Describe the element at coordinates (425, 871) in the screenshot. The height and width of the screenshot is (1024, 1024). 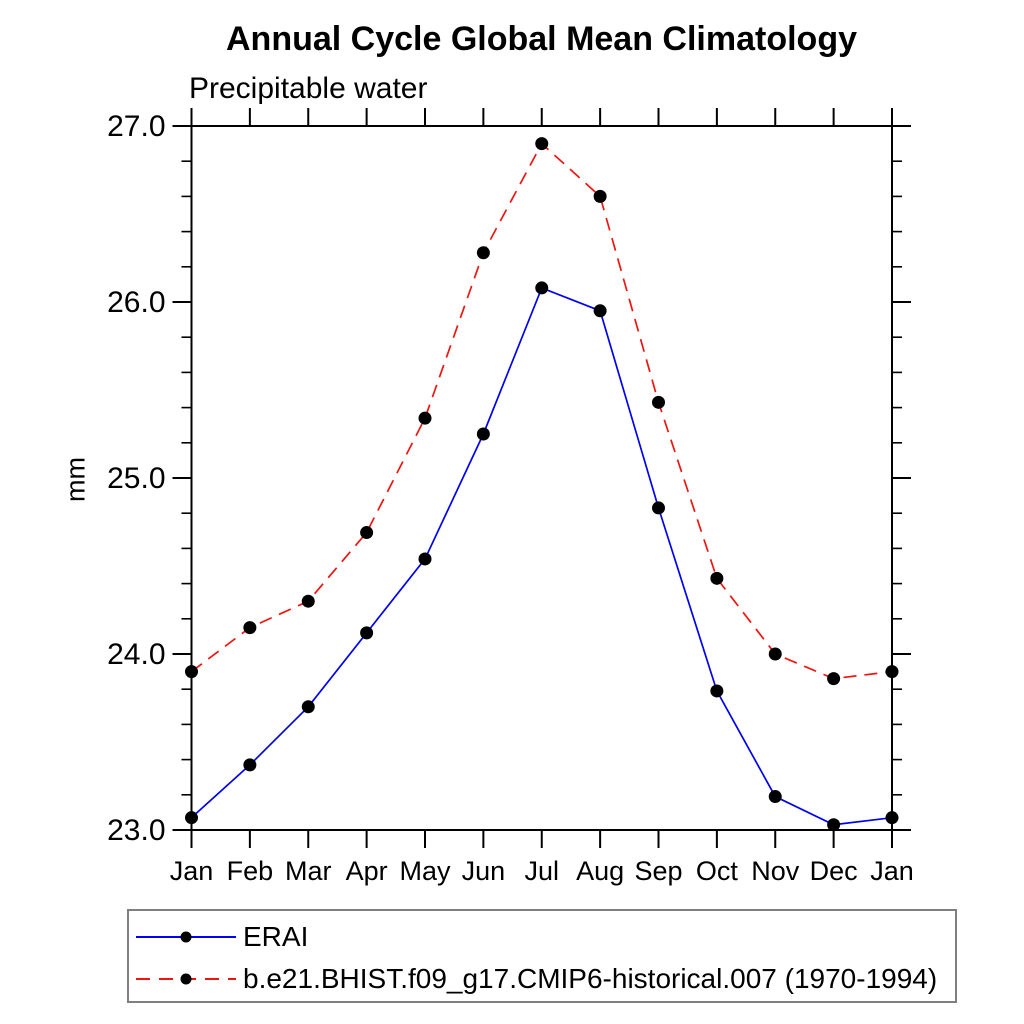
I see `x-tick-label: May` at that location.